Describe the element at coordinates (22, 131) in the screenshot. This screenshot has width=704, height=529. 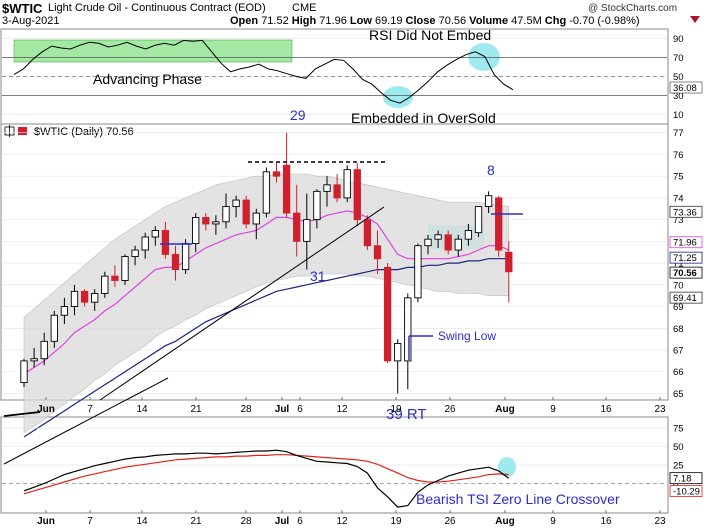
I see `legend-swatch-price-red` at that location.